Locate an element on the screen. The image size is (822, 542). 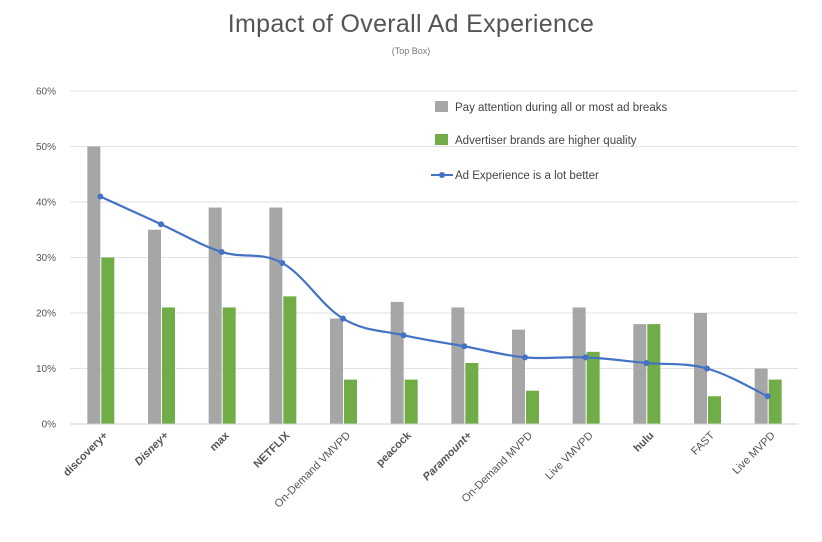
x-category-label: Paramount+ is located at coordinates (448, 456).